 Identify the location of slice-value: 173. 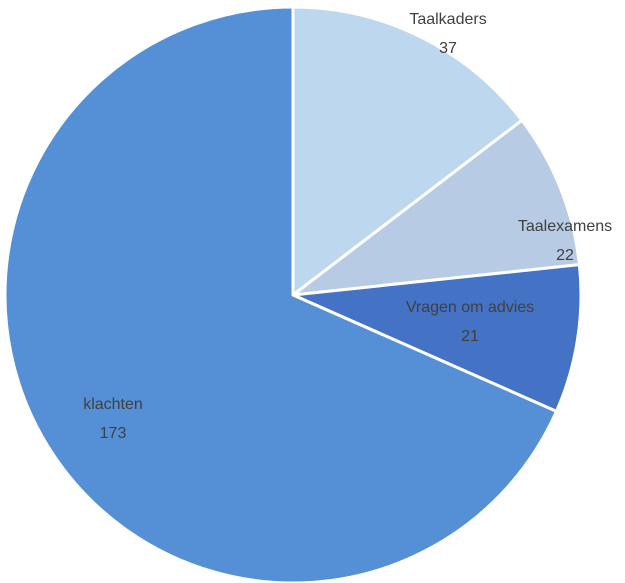
(113, 433).